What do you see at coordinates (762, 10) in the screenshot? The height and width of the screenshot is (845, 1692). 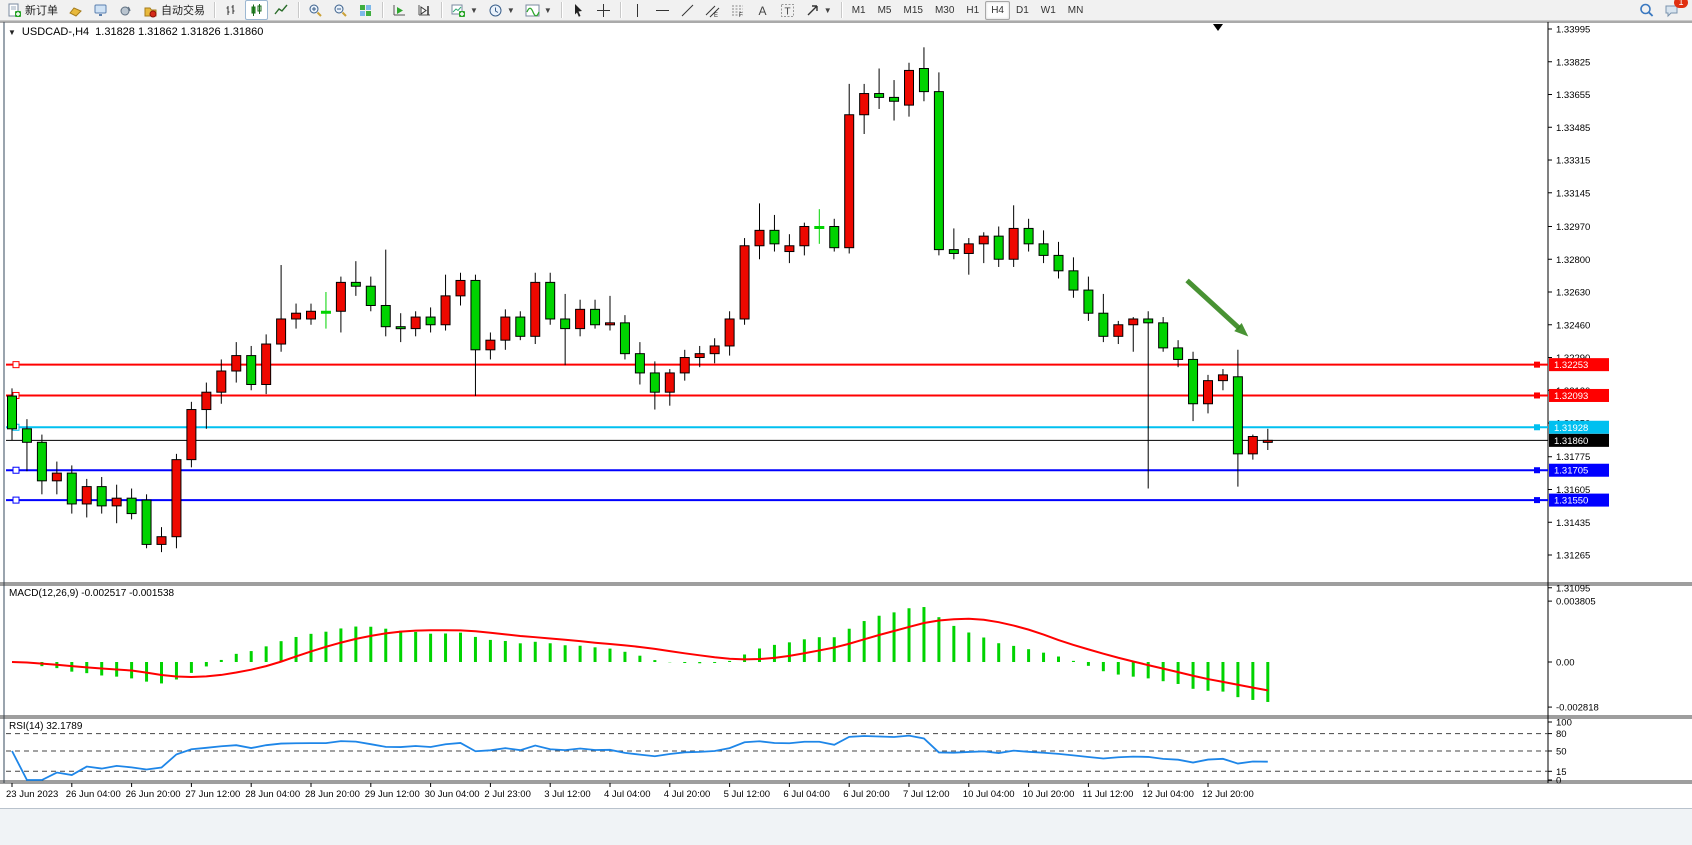 I see `text-button: A` at bounding box center [762, 10].